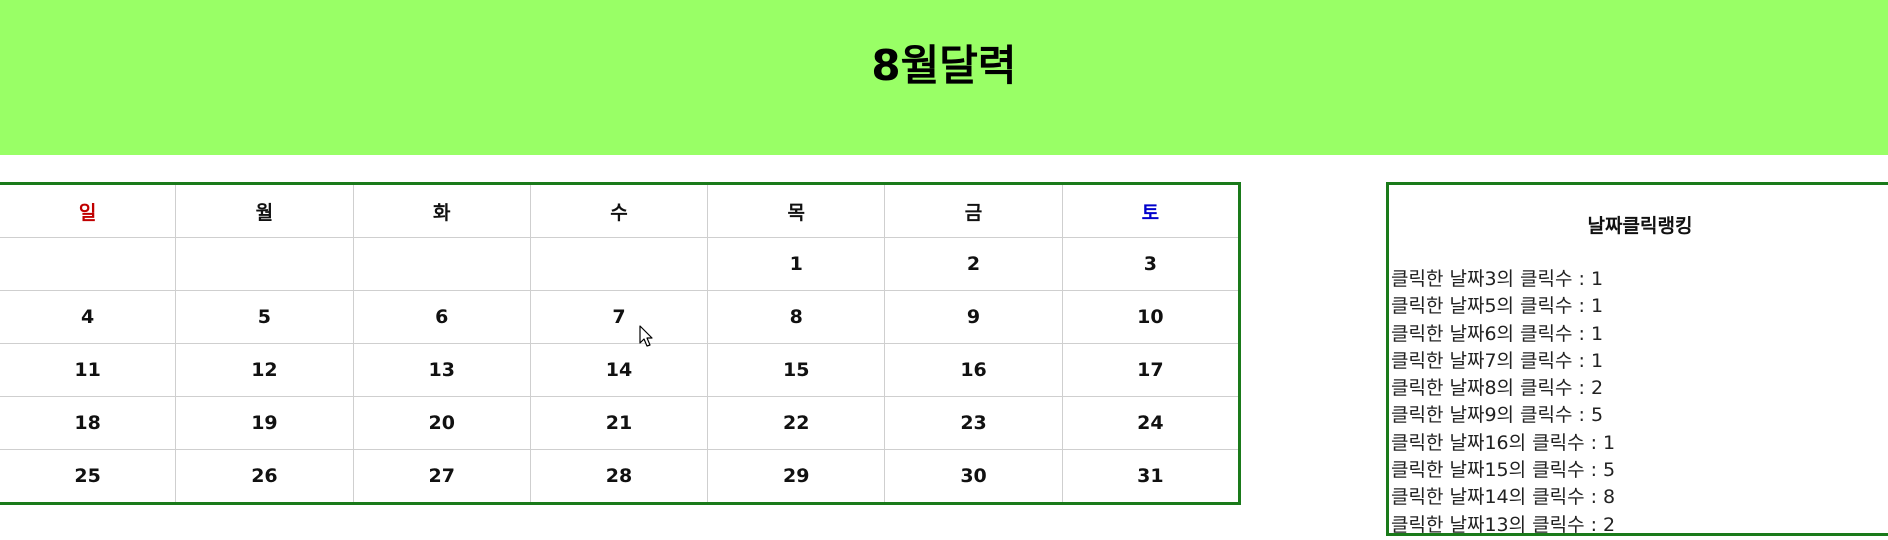  I want to click on weekday-header-wednesday: 수, so click(619, 210).